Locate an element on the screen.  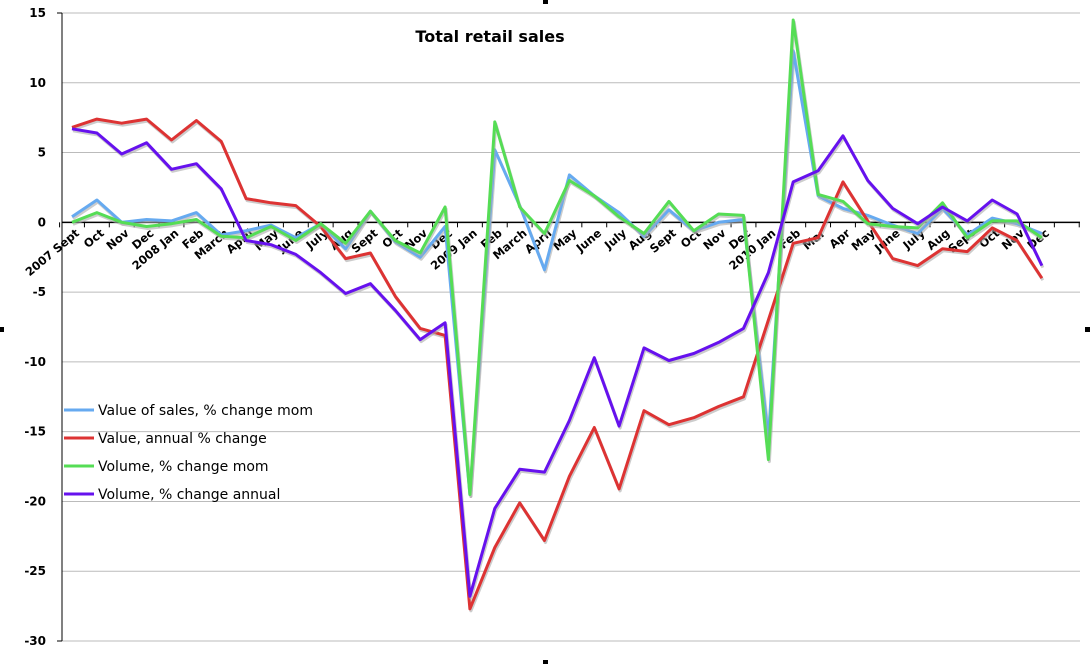
legend-entry: Value of sales, % change mom is located at coordinates (188, 411).